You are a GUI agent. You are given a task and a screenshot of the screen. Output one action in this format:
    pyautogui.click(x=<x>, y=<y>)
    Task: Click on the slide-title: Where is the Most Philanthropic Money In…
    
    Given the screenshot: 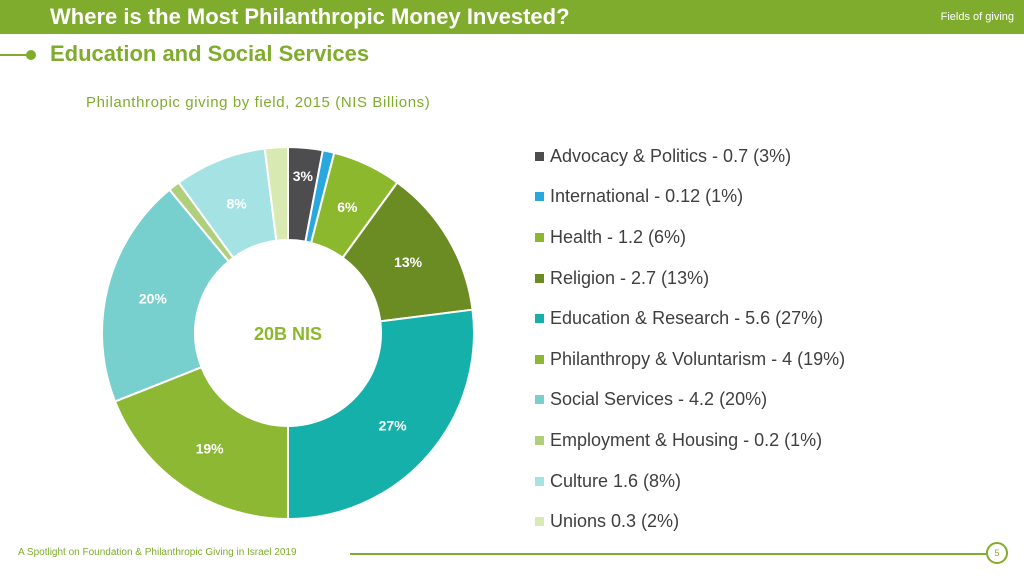 What is the action you would take?
    pyautogui.click(x=310, y=16)
    